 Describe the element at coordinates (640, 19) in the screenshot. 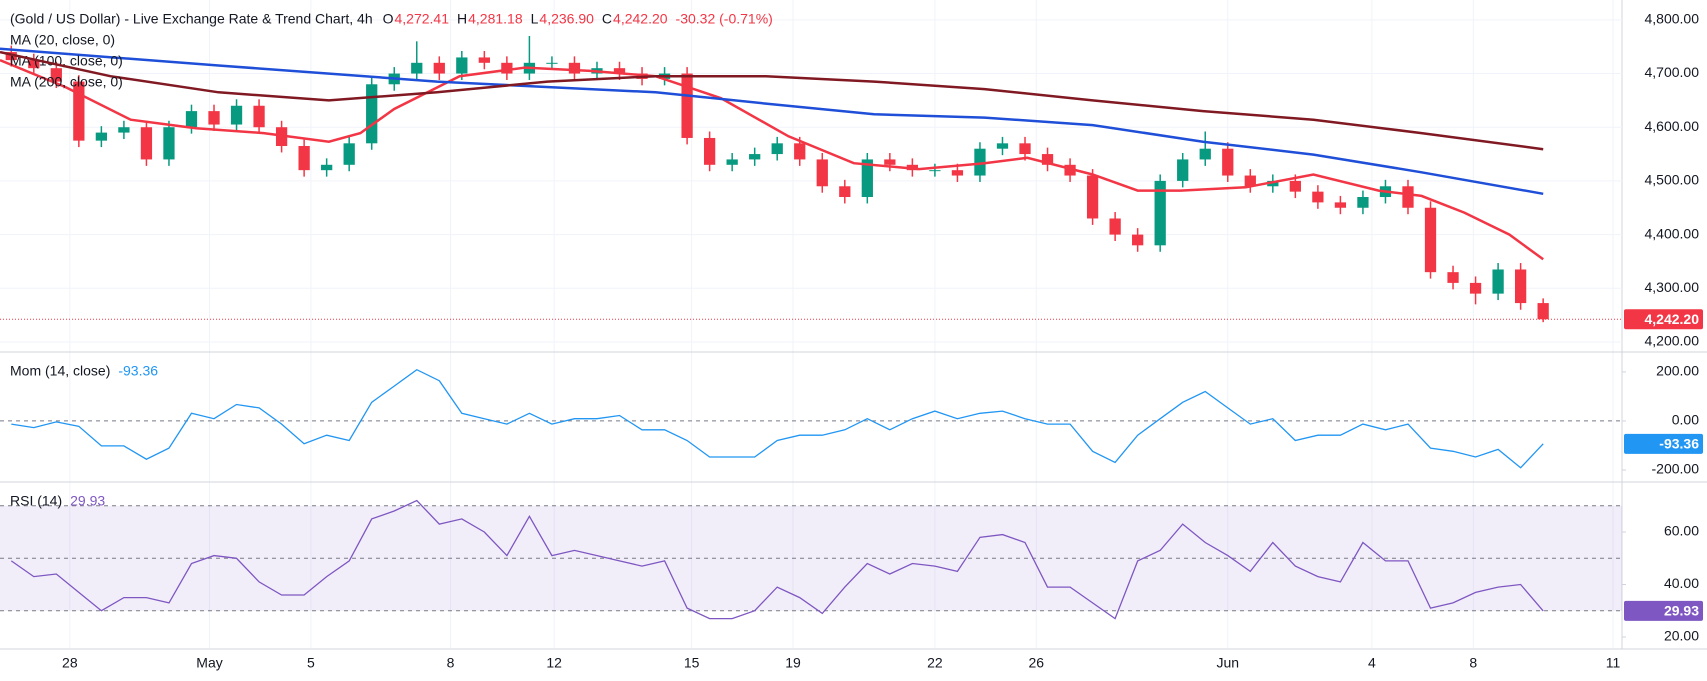

I see `ohlc-value: 4,242.20` at that location.